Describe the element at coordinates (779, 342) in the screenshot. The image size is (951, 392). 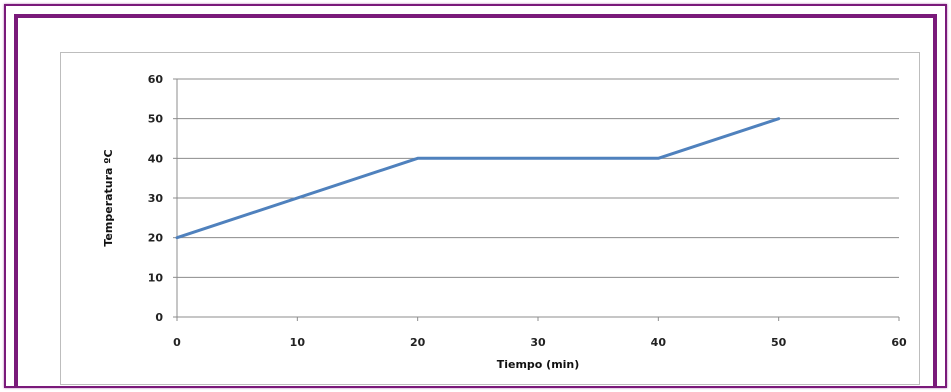
I see `x-tick-label: 50` at that location.